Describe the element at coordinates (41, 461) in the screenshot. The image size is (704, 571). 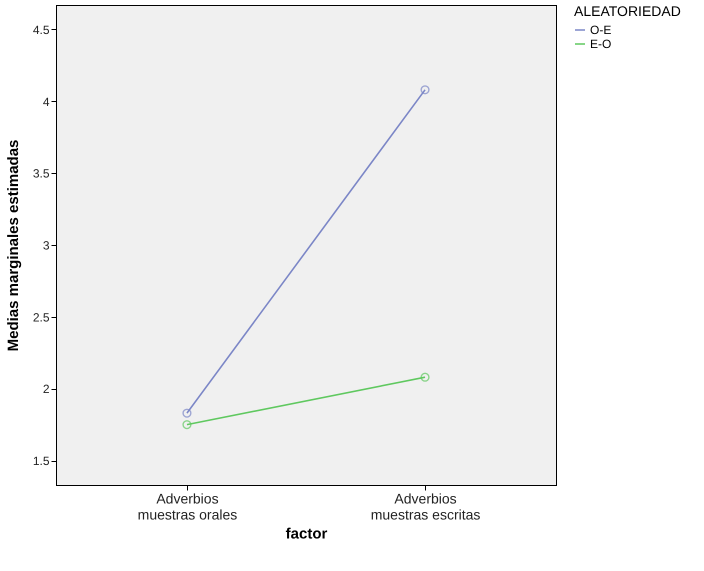
I see `y-tick-label: 1.5` at that location.